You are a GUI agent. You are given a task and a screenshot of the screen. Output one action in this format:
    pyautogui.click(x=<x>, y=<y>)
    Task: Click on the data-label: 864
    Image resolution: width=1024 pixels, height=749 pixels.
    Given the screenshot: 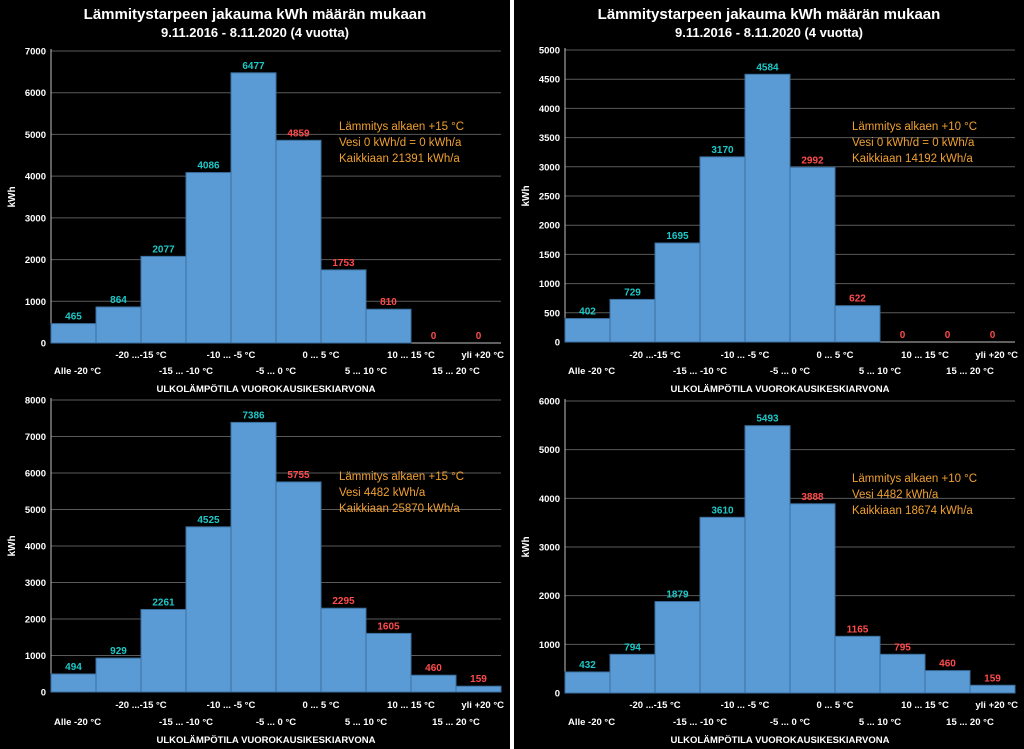 What is the action you would take?
    pyautogui.click(x=118, y=300)
    